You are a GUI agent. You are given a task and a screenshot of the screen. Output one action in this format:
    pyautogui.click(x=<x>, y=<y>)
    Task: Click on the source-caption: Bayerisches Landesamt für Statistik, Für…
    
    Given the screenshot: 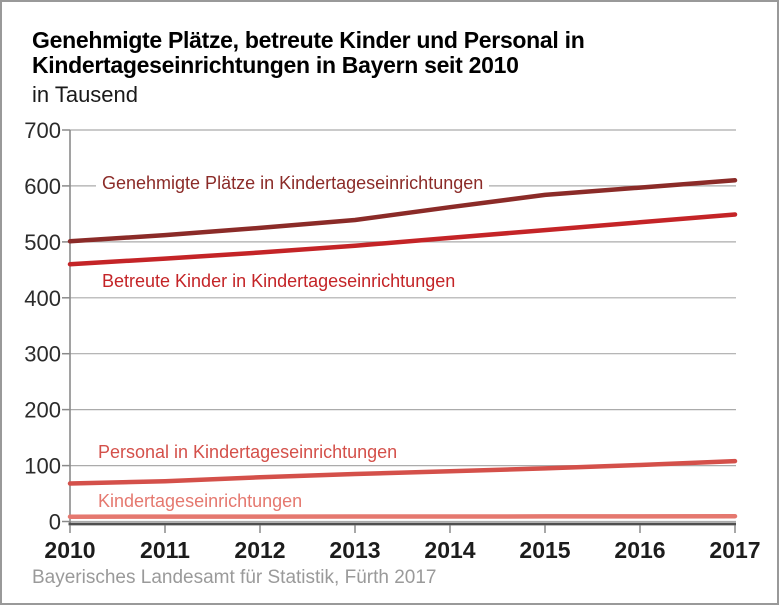 What is the action you would take?
    pyautogui.click(x=234, y=577)
    